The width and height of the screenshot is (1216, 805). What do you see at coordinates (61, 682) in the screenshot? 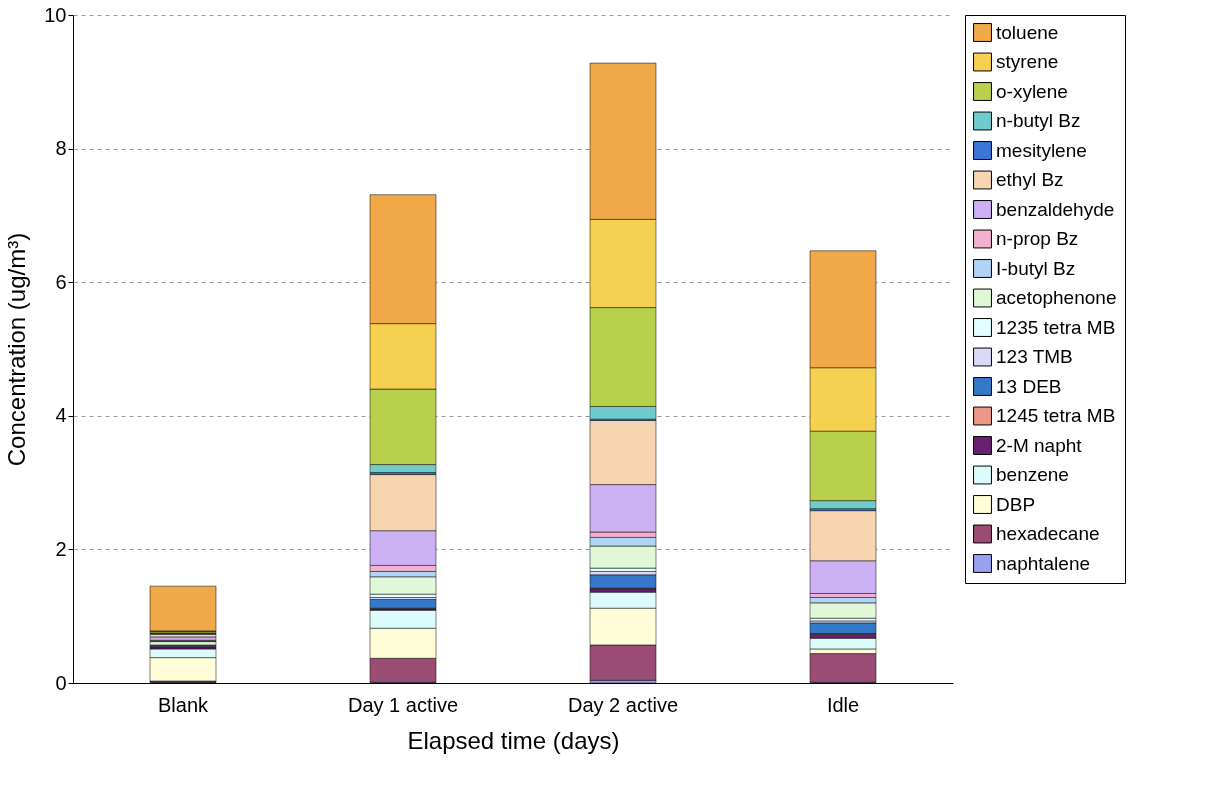
I see `y-tick-label: 0` at bounding box center [61, 682].